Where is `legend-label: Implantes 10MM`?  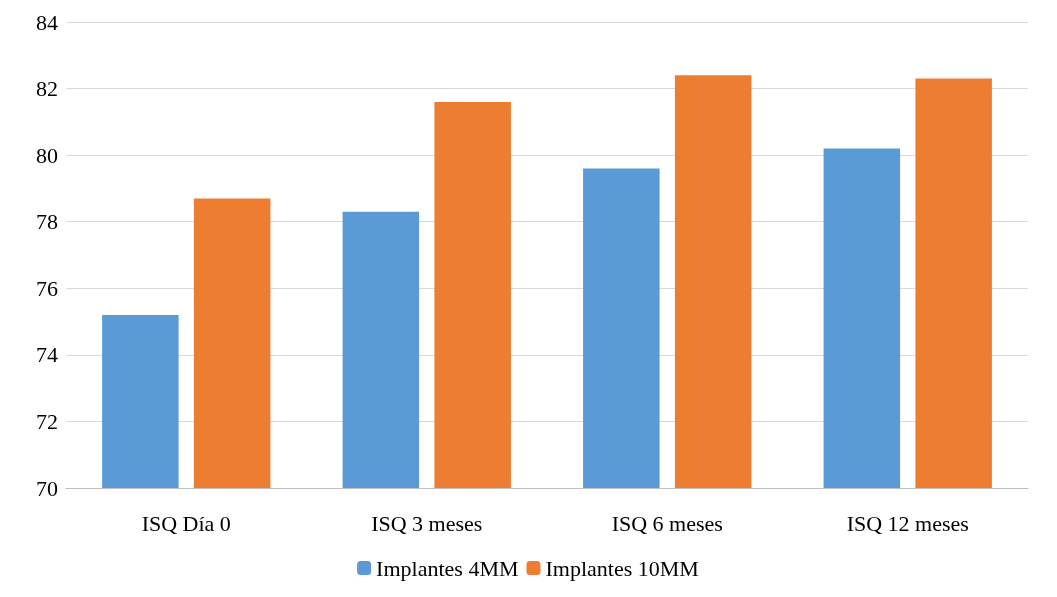
legend-label: Implantes 10MM is located at coordinates (622, 568).